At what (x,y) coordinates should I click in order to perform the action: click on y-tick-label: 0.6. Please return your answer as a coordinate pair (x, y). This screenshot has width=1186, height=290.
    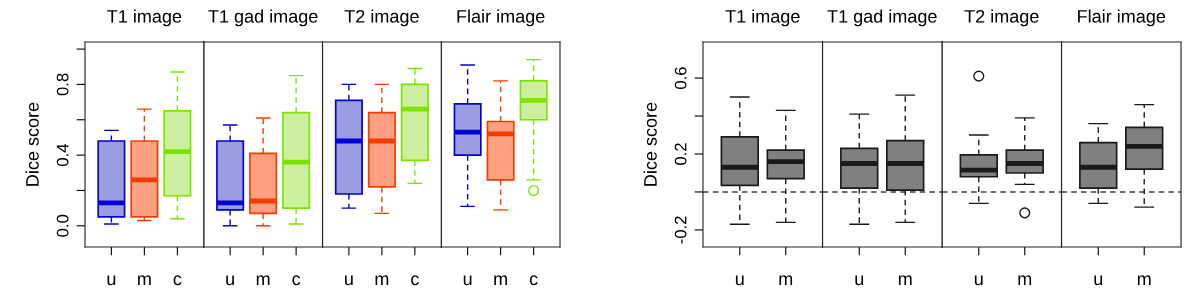
    Looking at the image, I should click on (680, 78).